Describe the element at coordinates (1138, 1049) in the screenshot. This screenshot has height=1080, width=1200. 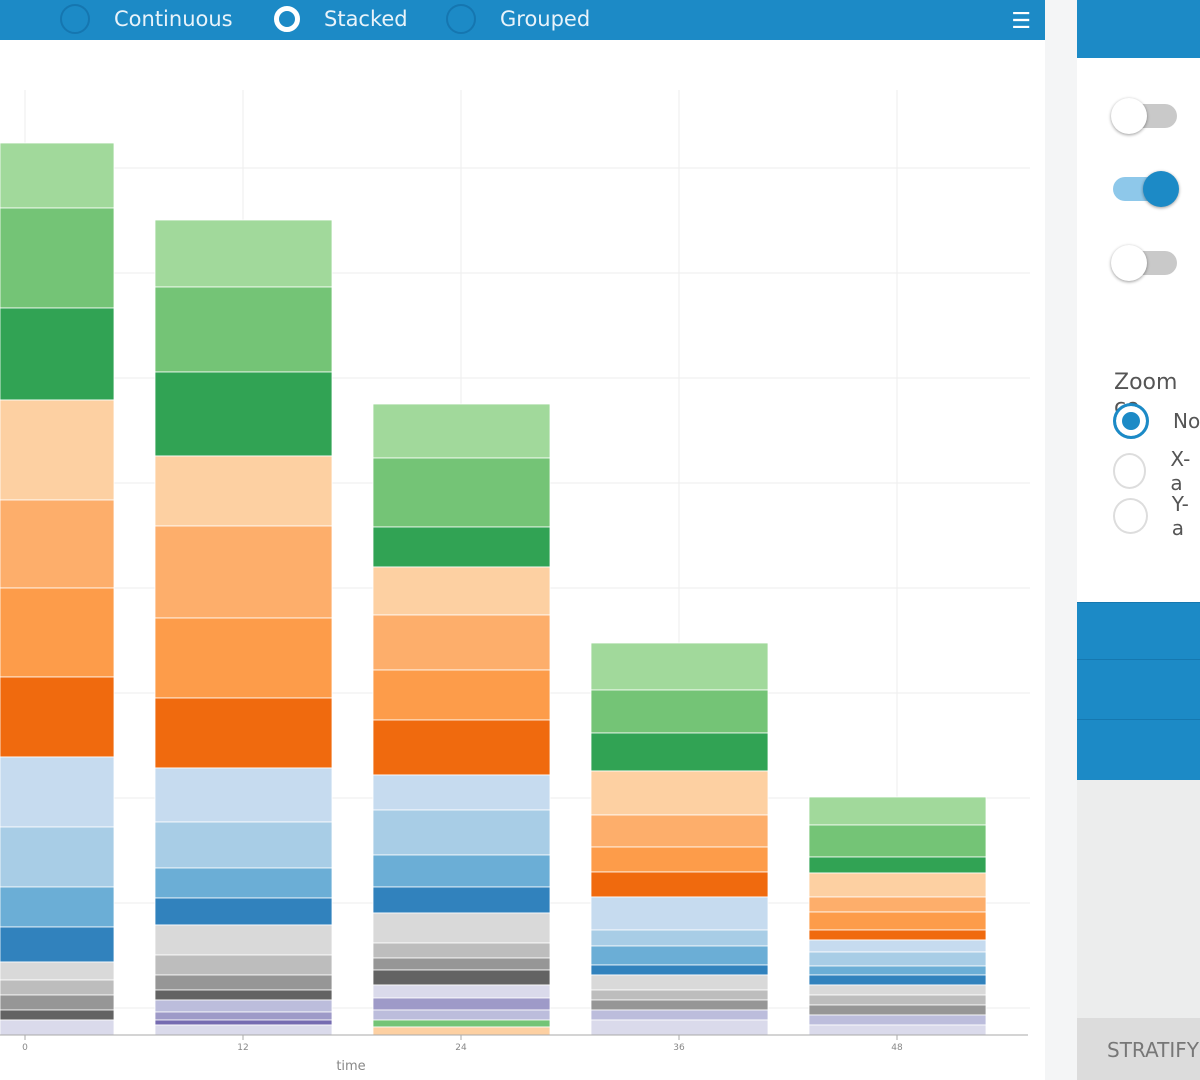
I see `stratify-button: STRATIFY` at that location.